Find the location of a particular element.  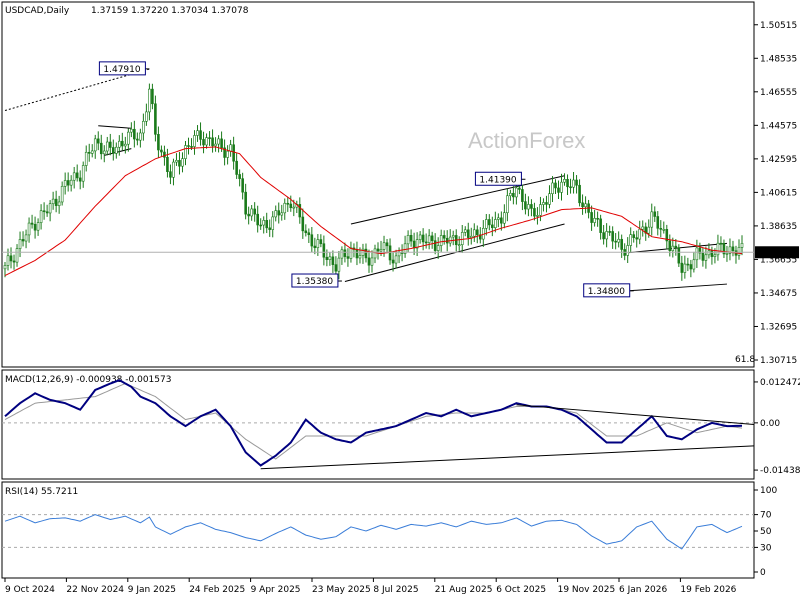

x-tick-label: 19 Feb 2026 is located at coordinates (708, 590).